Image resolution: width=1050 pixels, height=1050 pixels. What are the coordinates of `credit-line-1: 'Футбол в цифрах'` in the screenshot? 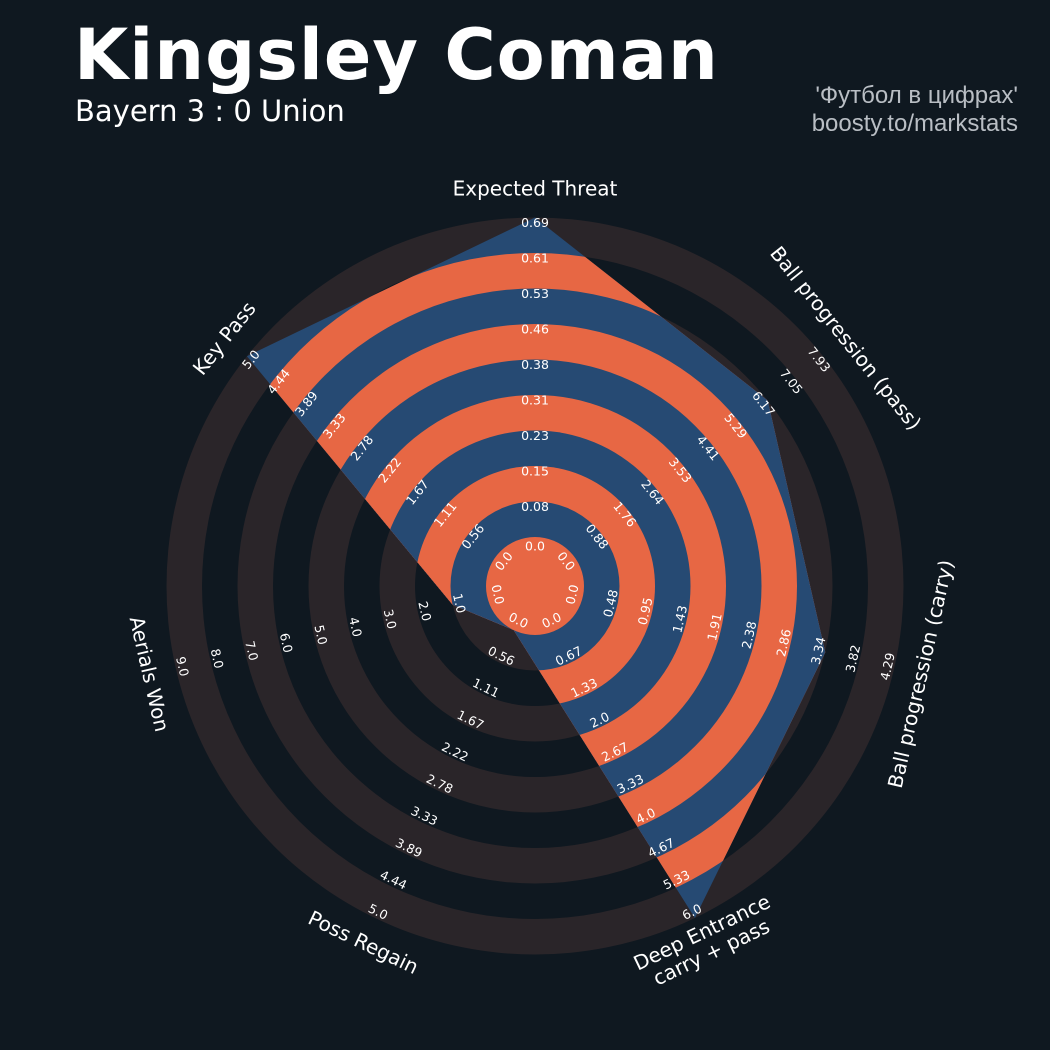 It's located at (916, 95).